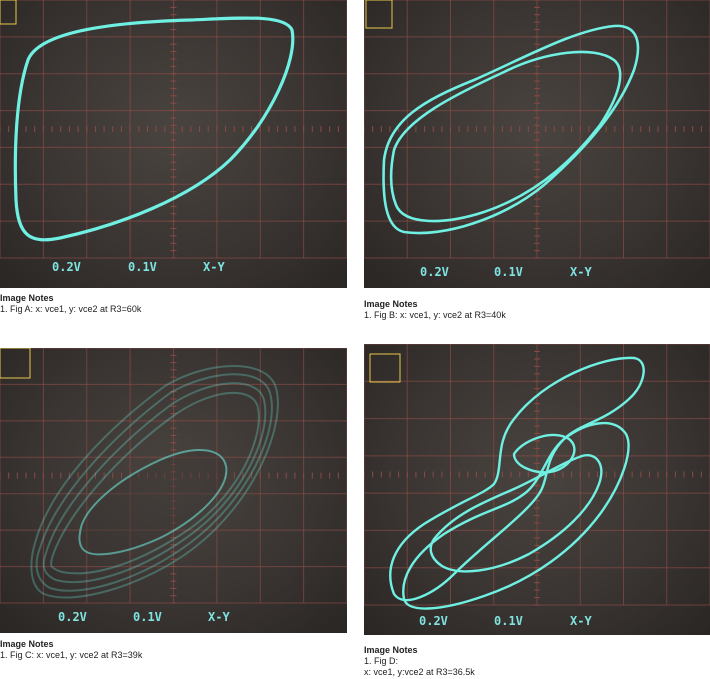 The height and width of the screenshot is (679, 710). What do you see at coordinates (391, 304) in the screenshot?
I see `image-notes-header-b: Image Notes` at bounding box center [391, 304].